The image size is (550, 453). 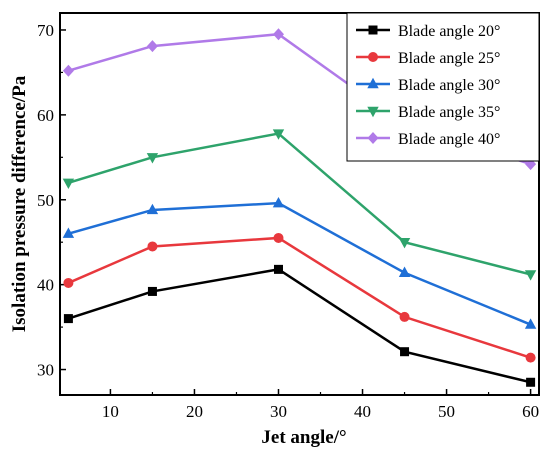 I want to click on x-tick-label: 50, so click(x=446, y=411).